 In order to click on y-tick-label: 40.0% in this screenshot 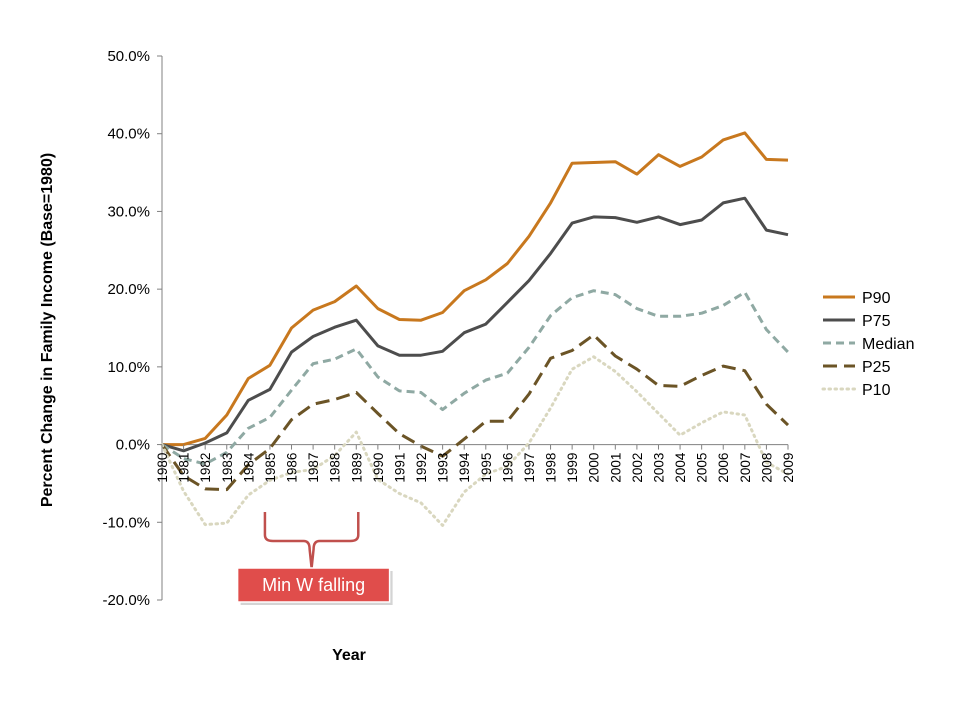, I will do `click(128, 134)`.